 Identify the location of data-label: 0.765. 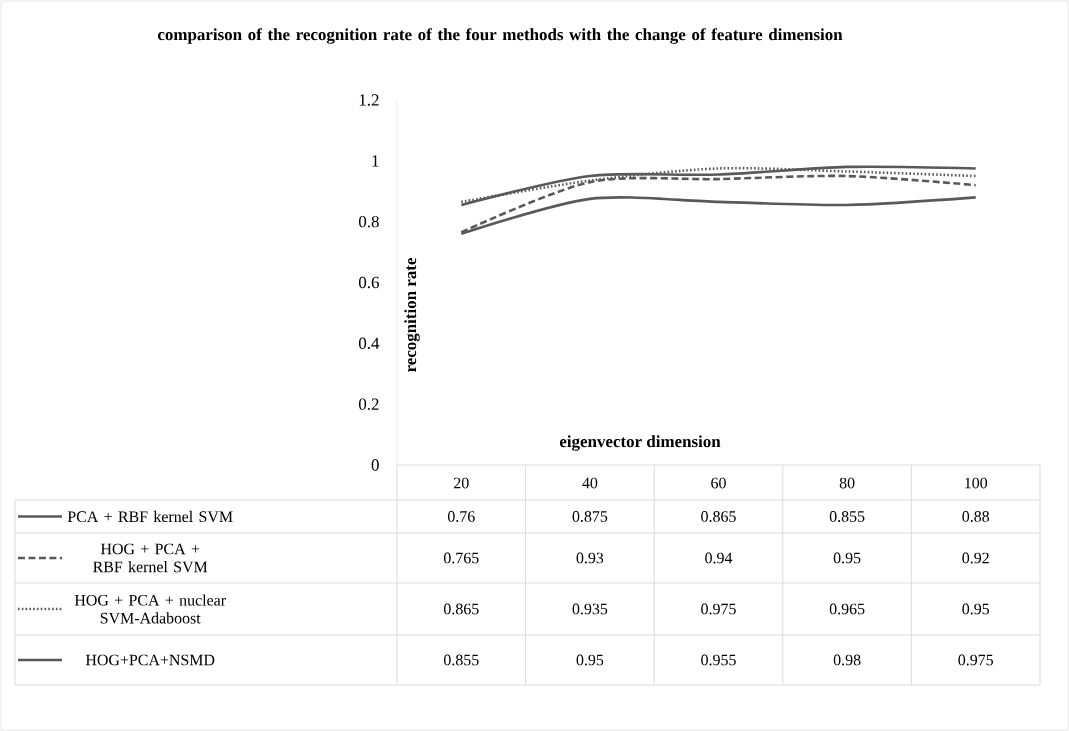
(461, 558).